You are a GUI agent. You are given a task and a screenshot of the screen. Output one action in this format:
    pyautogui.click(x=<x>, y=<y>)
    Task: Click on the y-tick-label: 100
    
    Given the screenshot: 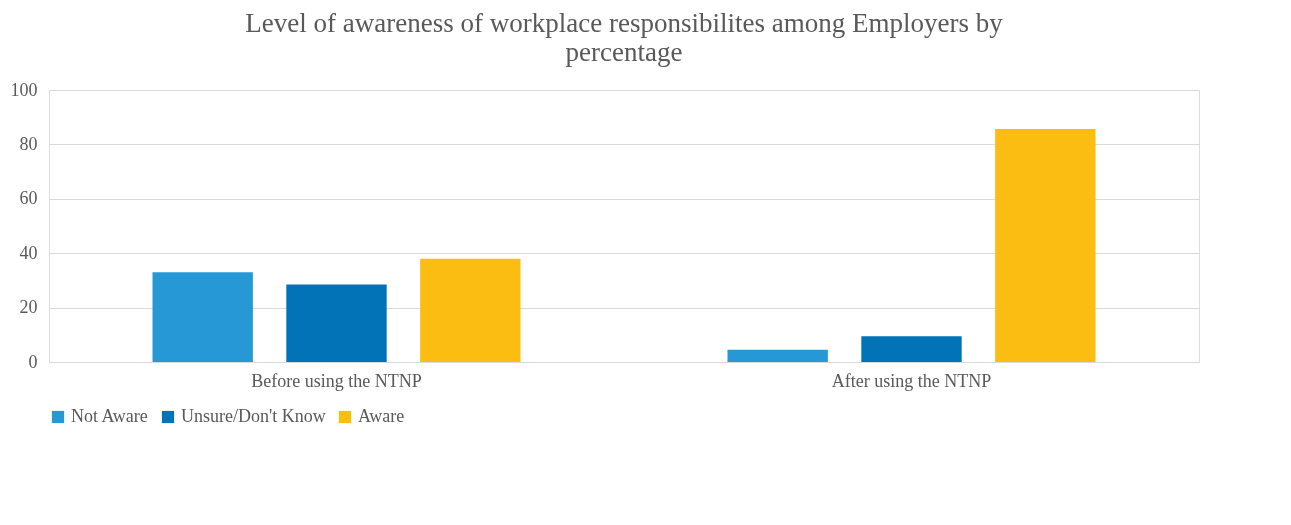 What is the action you would take?
    pyautogui.click(x=24, y=89)
    